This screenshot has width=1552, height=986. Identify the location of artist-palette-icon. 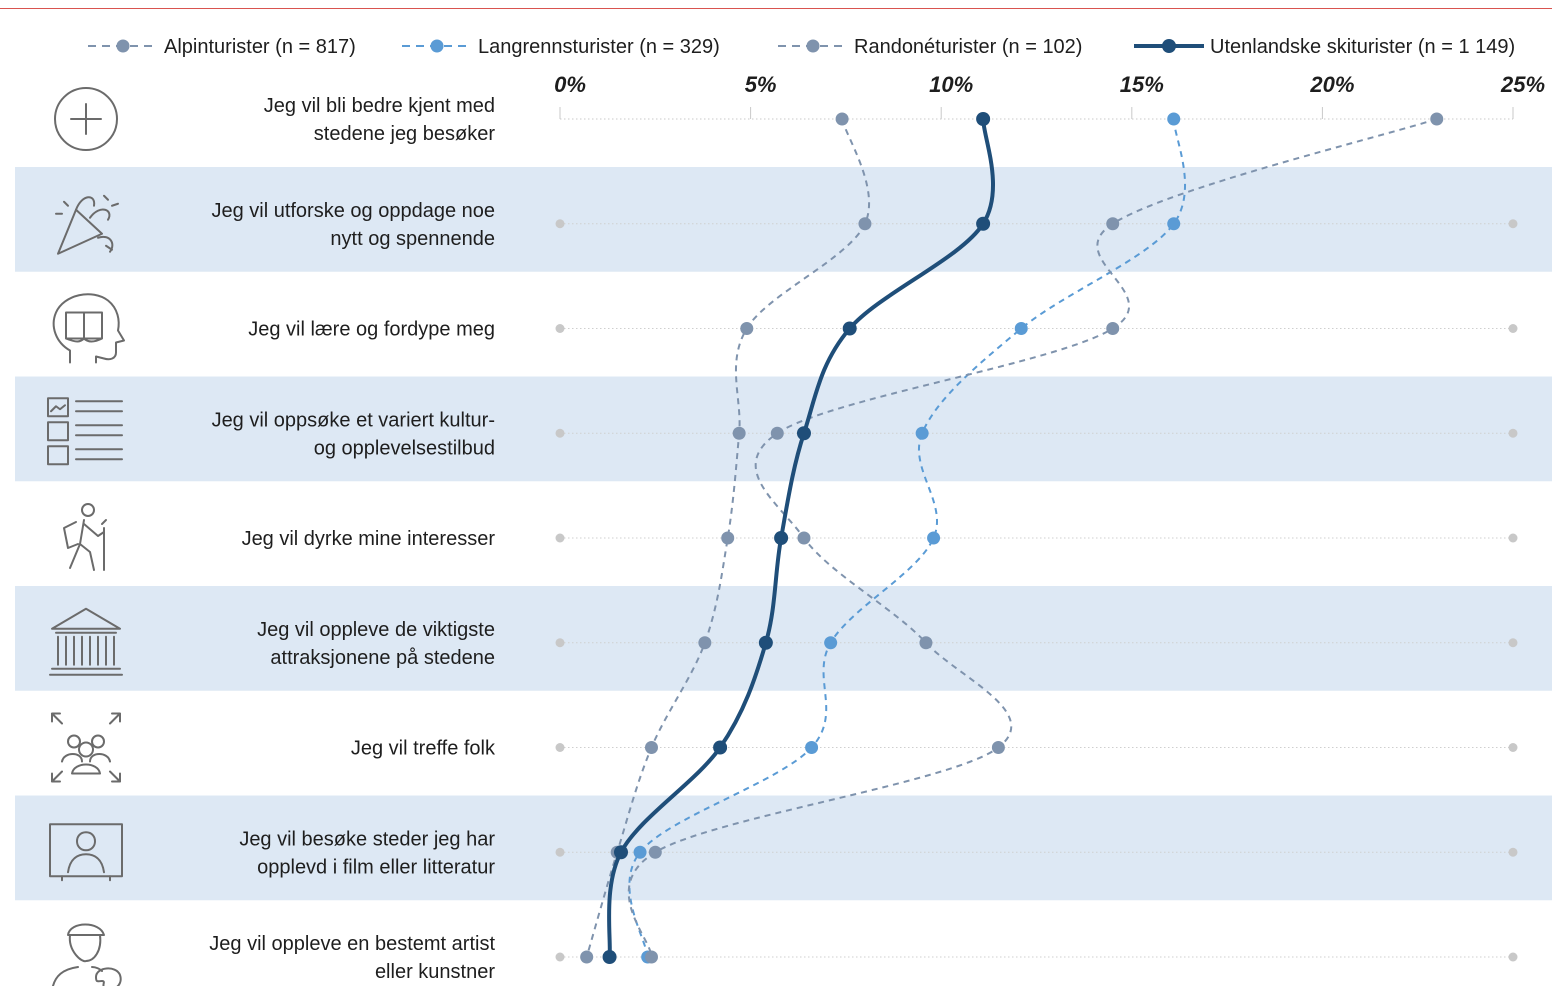
(86, 954).